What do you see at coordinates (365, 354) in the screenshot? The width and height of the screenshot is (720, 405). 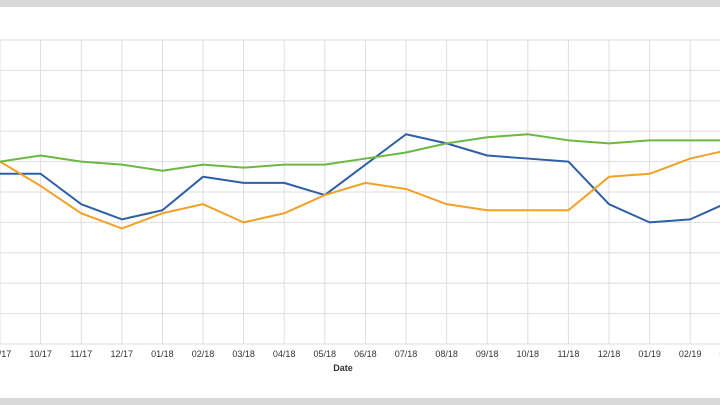 I see `x-tick-label: 06/18` at bounding box center [365, 354].